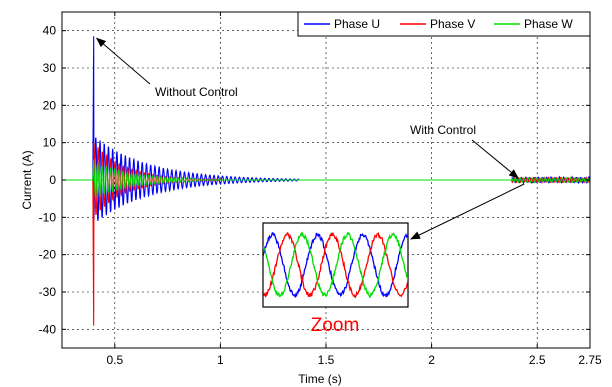 The height and width of the screenshot is (387, 612). I want to click on y-tick-label: -40, so click(48, 329).